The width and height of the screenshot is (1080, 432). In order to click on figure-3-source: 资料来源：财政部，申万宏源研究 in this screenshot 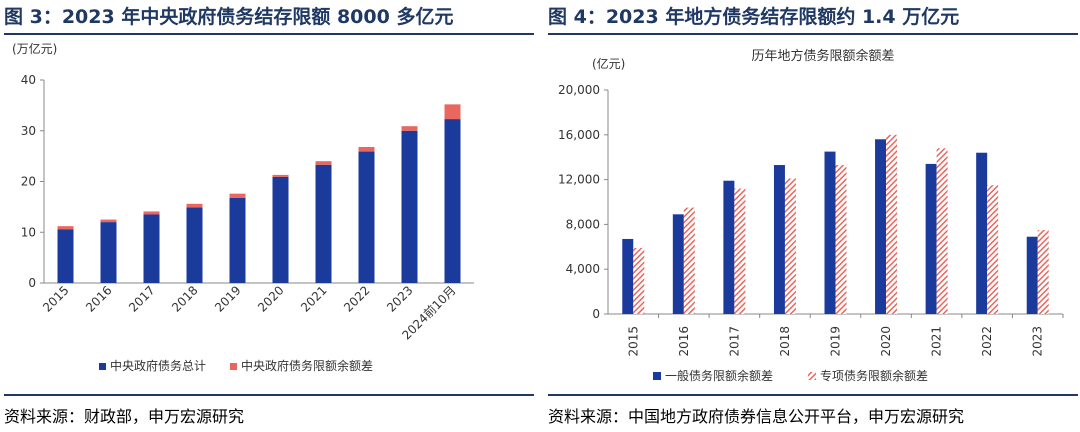, I will do `click(124, 416)`.